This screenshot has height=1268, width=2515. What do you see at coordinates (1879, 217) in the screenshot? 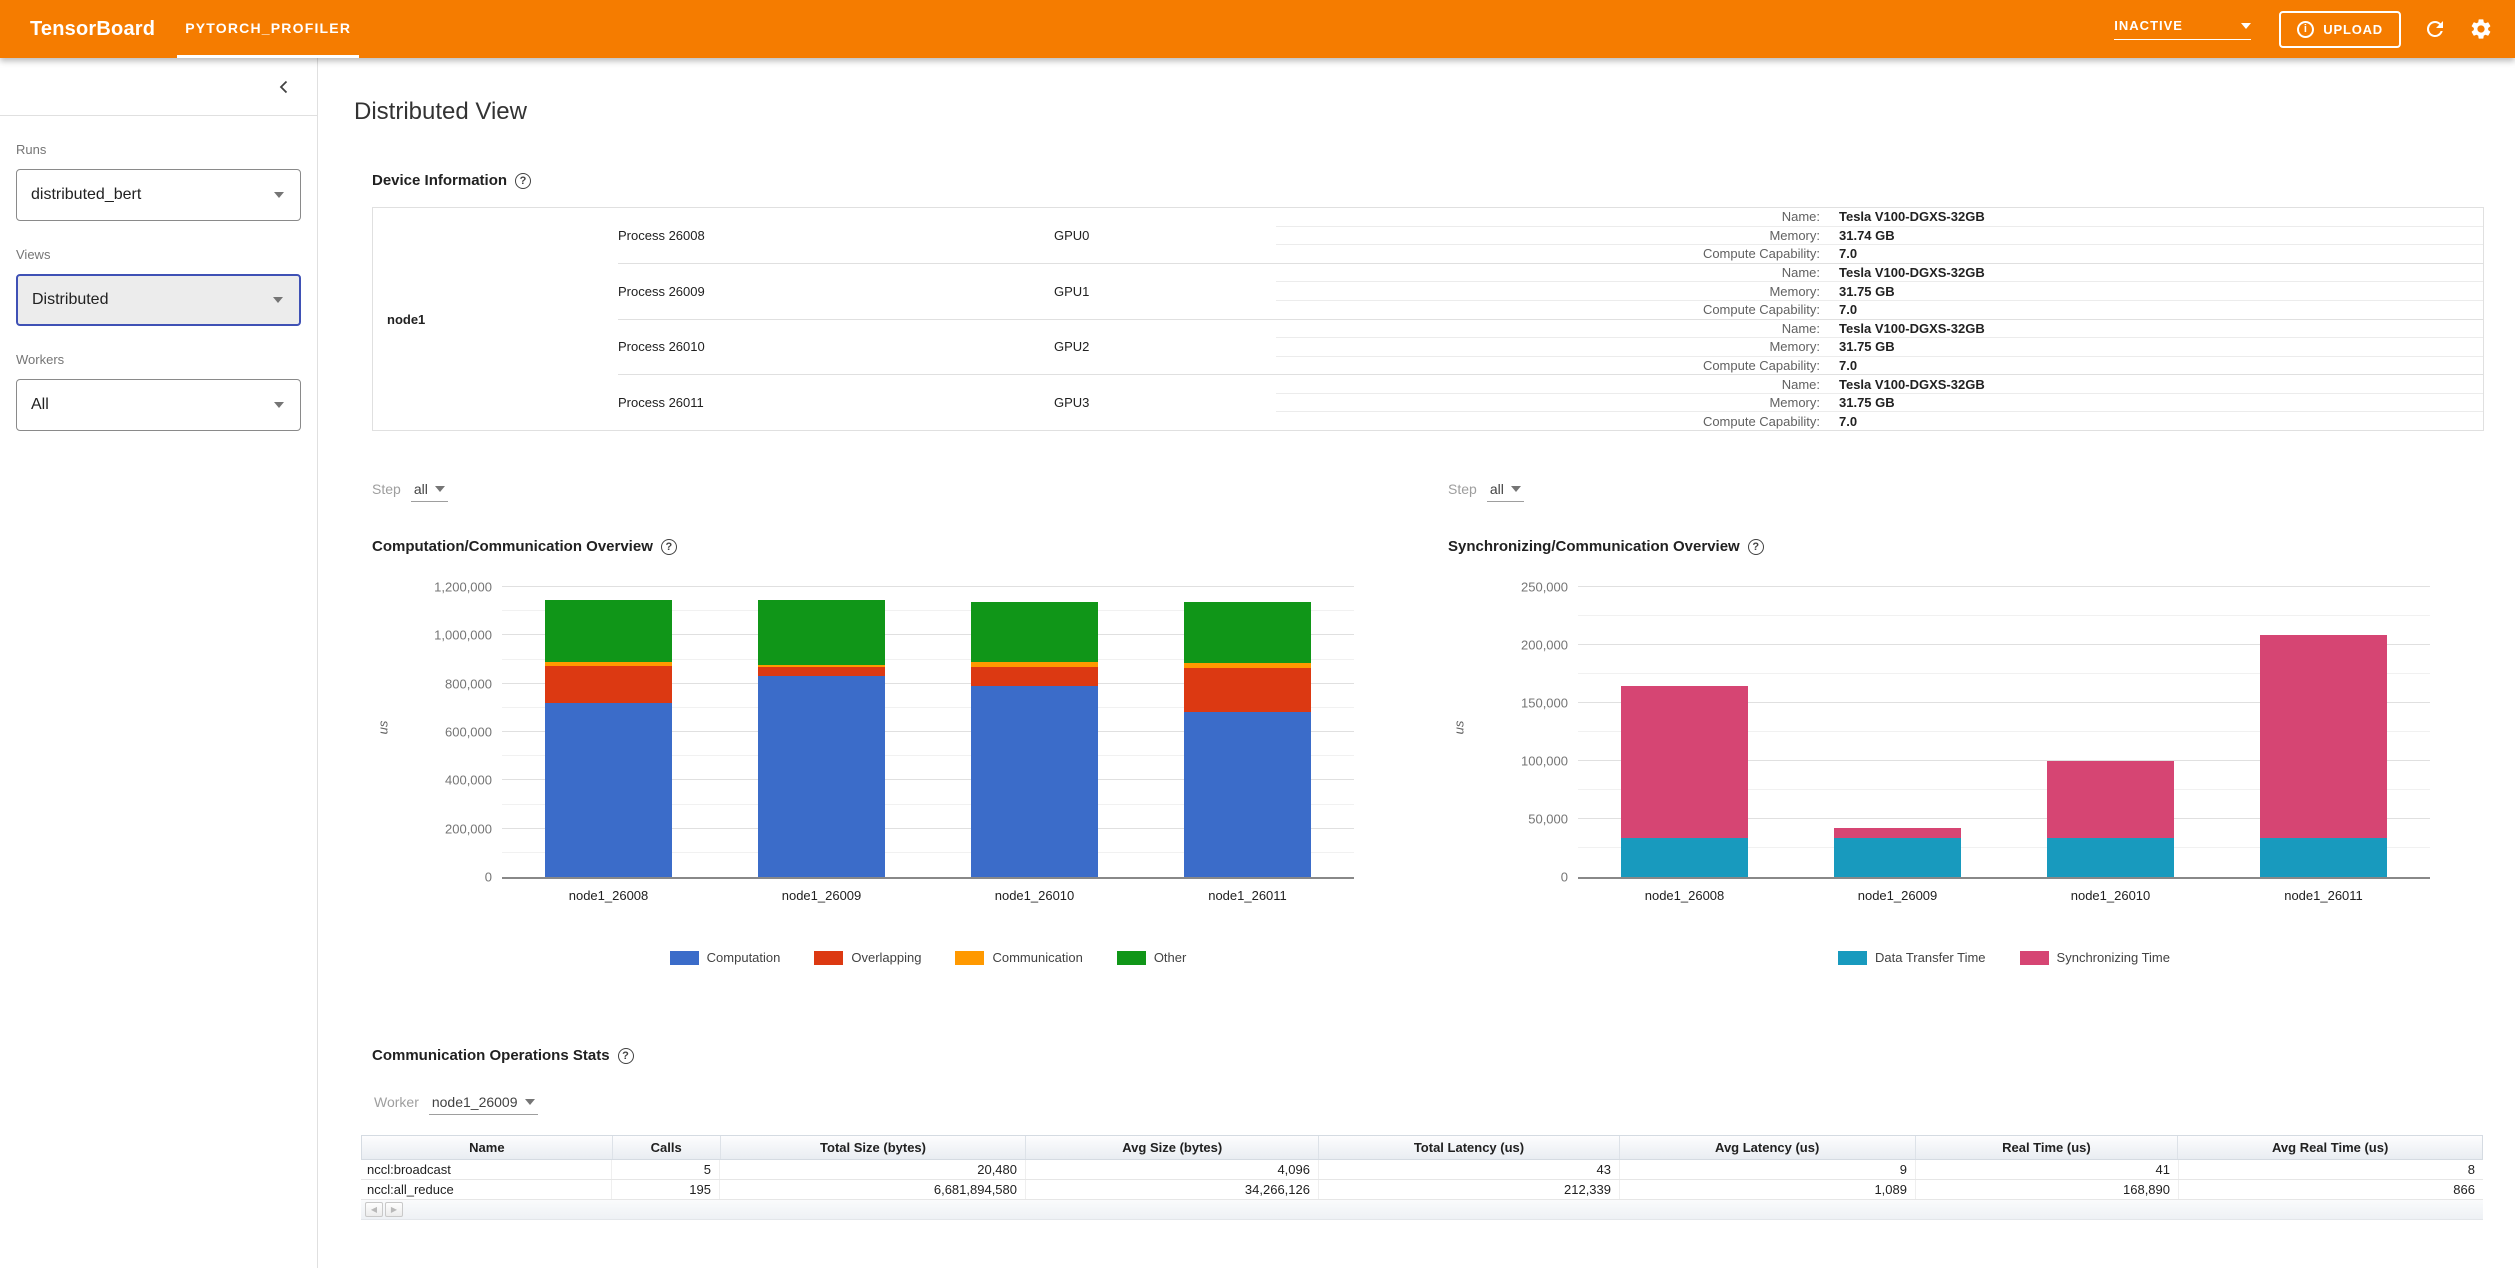
I see `gpu-info-row: Name: Tesla V100-DGXS-32GB` at bounding box center [1879, 217].